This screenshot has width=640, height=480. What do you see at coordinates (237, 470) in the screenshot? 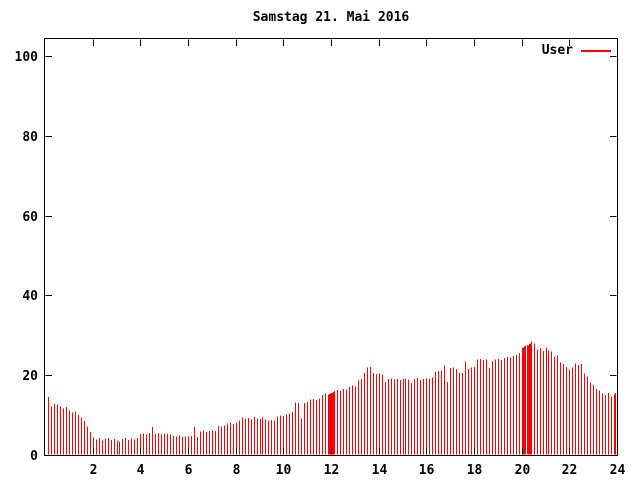
I see `x-tick-label: 8` at bounding box center [237, 470].